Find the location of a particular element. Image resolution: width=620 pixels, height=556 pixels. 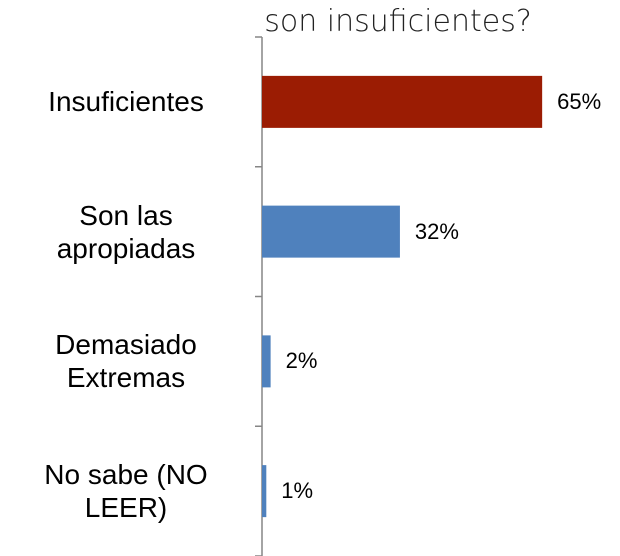

category-label: Son las apropiadas is located at coordinates (126, 231).